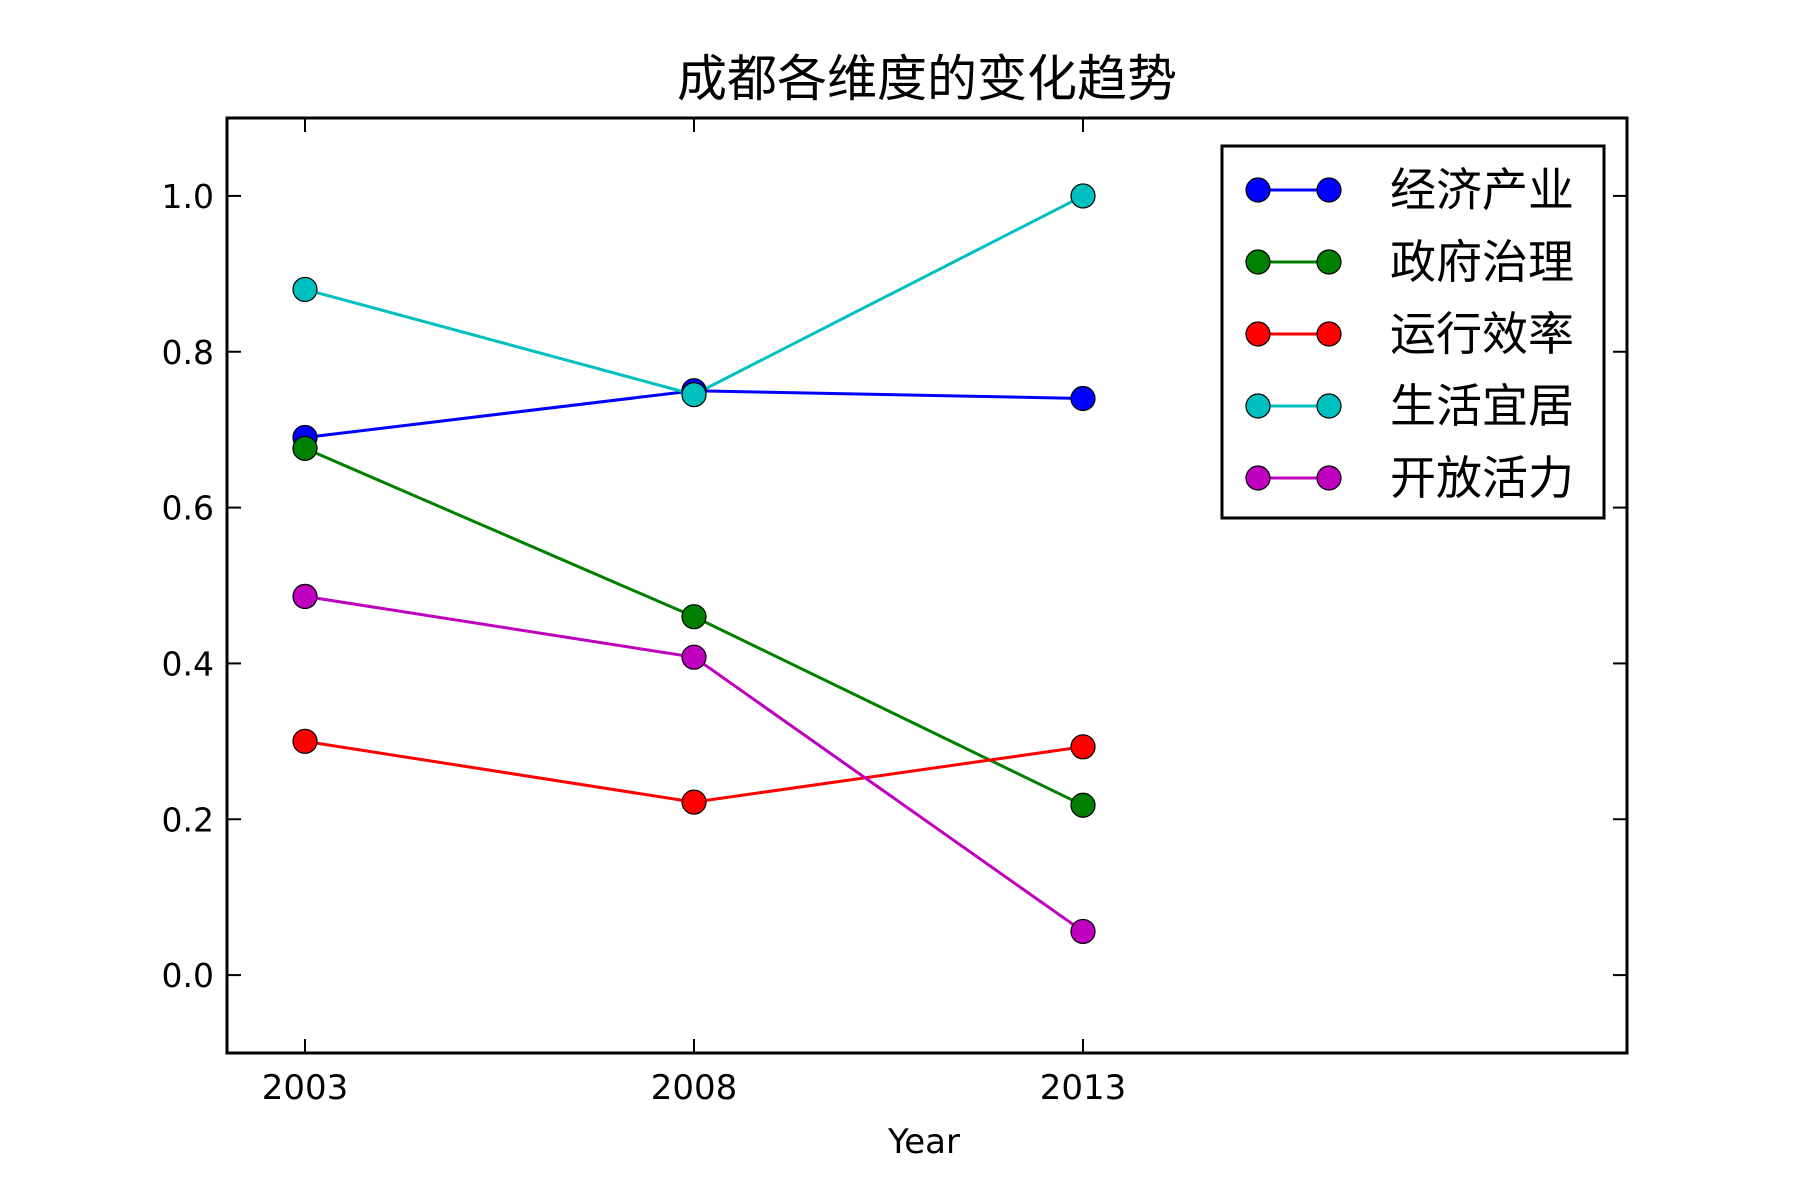 The width and height of the screenshot is (1800, 1200). Describe the element at coordinates (1083, 1088) in the screenshot. I see `x-tick-label: 2013` at that location.